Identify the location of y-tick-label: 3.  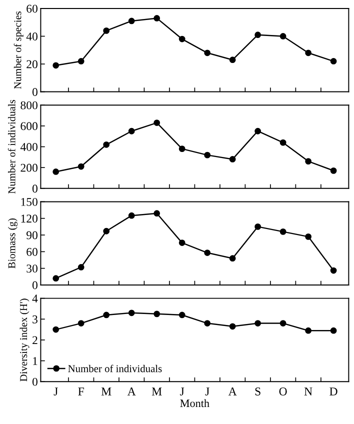
(35, 319).